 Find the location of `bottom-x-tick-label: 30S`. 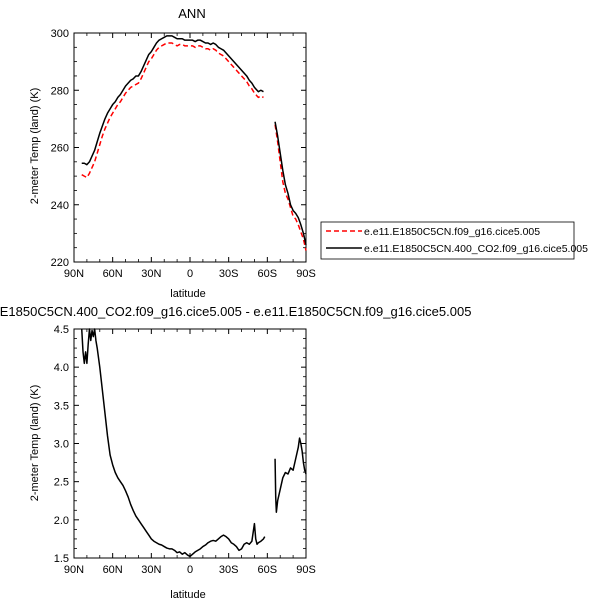

bottom-x-tick-label: 30S is located at coordinates (229, 570).